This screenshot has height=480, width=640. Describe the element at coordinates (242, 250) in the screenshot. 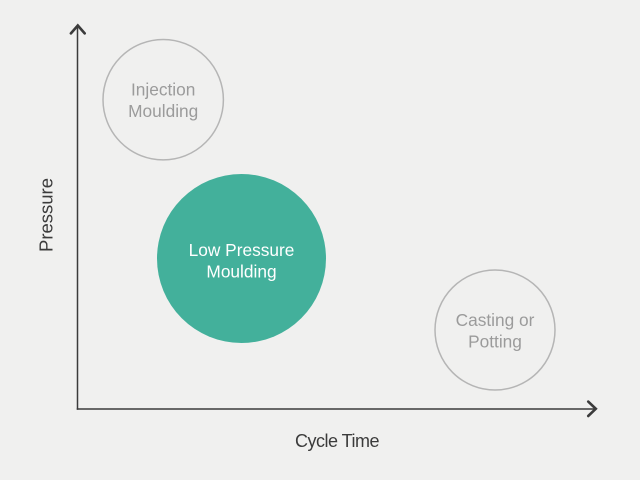

I see `svg-text: Low Pressure` at that location.